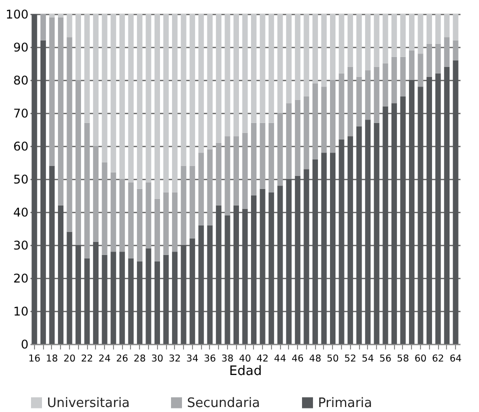 The height and width of the screenshot is (412, 479). Describe the element at coordinates (210, 359) in the screenshot. I see `x-tick-label: 36` at that location.